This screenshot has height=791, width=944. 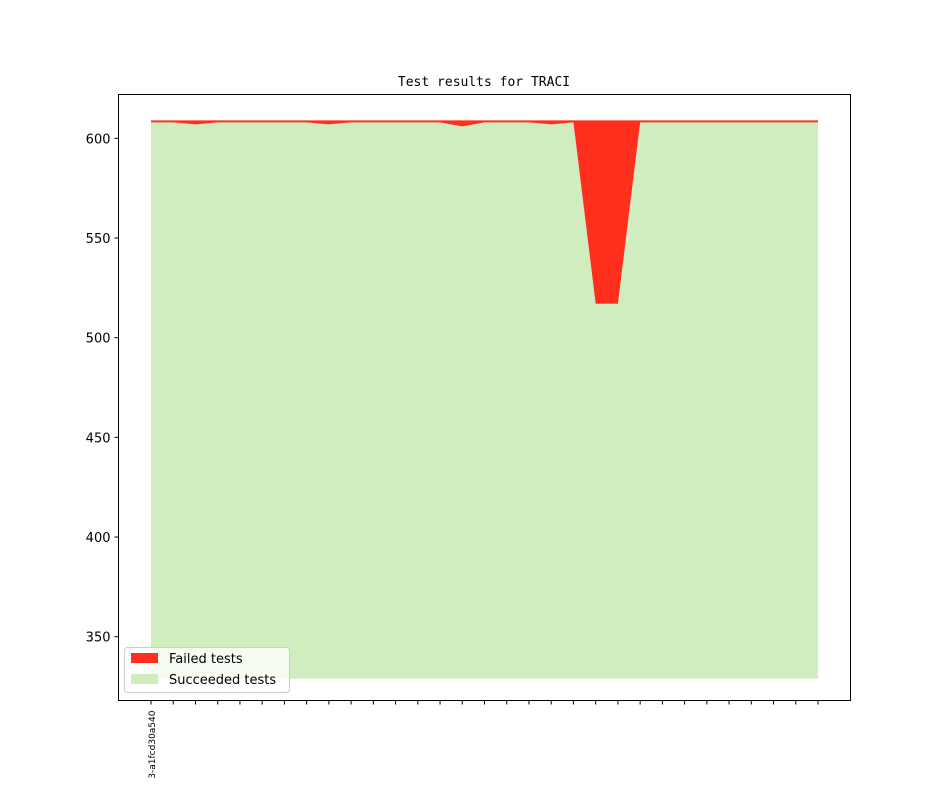 What do you see at coordinates (98, 239) in the screenshot?
I see `y-tick-label: 550` at bounding box center [98, 239].